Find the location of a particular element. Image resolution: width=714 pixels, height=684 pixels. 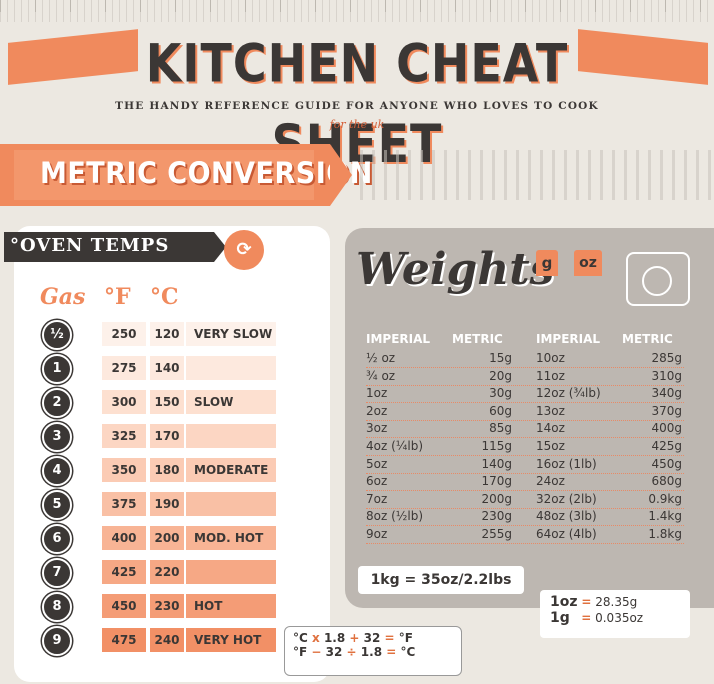

weights-cell: 255g is located at coordinates (496, 534).